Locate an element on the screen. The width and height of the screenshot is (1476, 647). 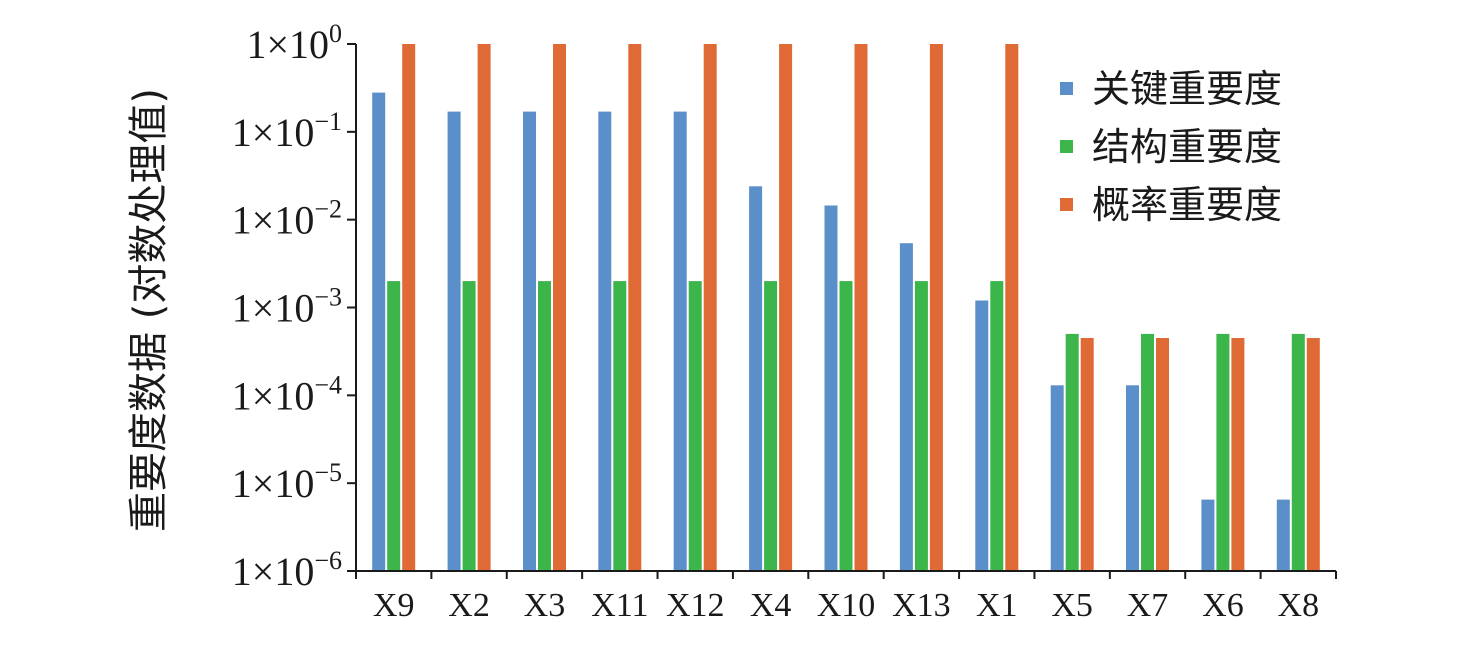
x-tick-label-x3: X3 is located at coordinates (545, 605).